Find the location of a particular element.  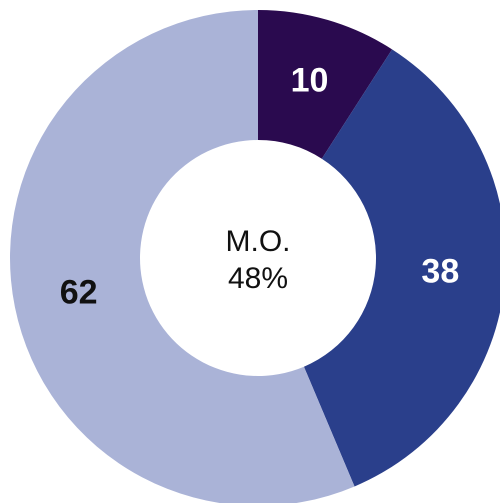

slice-label: 10 is located at coordinates (310, 80).